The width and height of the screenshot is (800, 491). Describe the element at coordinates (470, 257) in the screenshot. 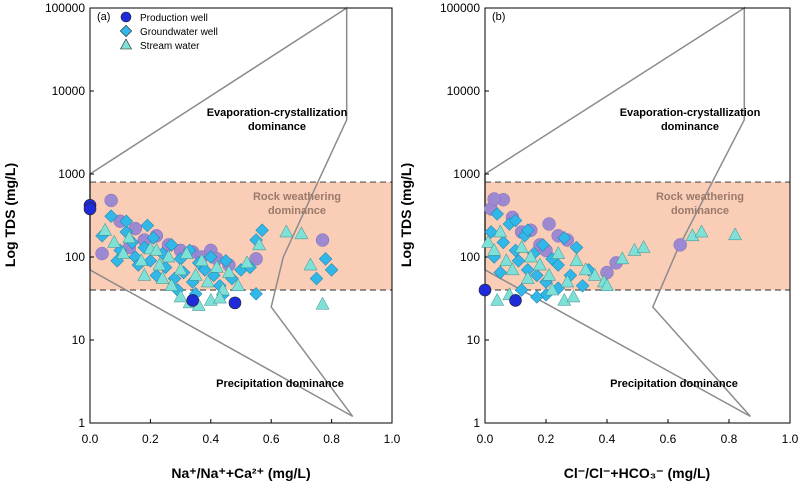

I see `panel-b-y-tick-label: 100` at that location.